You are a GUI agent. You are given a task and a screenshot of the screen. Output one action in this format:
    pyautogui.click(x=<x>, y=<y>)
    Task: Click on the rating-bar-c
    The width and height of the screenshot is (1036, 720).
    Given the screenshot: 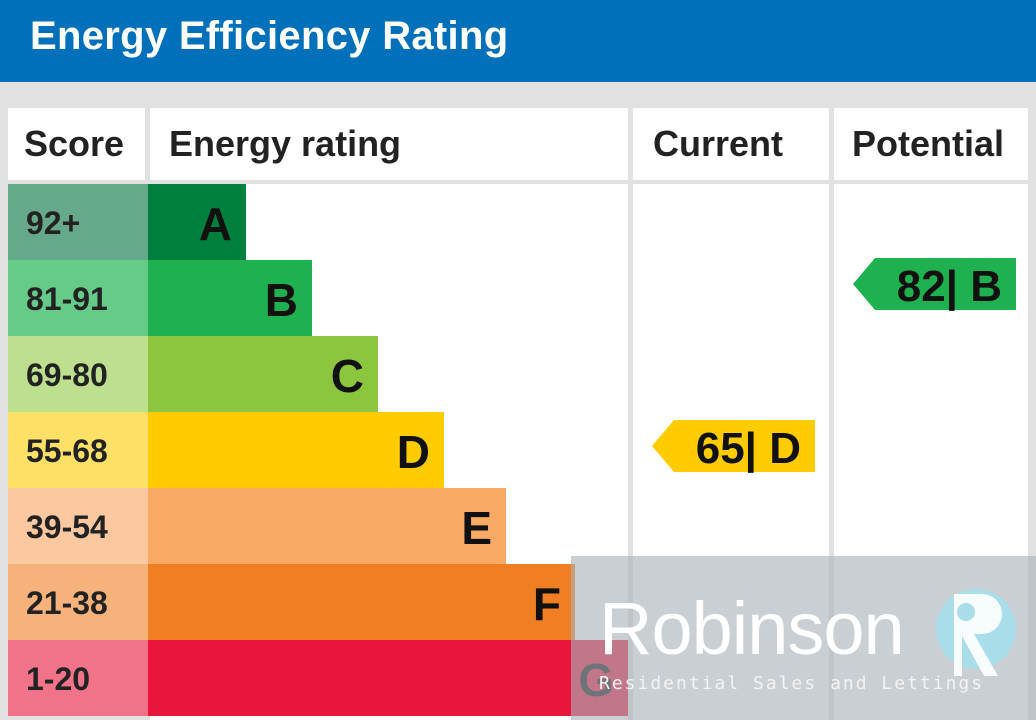 What is the action you would take?
    pyautogui.click(x=263, y=374)
    